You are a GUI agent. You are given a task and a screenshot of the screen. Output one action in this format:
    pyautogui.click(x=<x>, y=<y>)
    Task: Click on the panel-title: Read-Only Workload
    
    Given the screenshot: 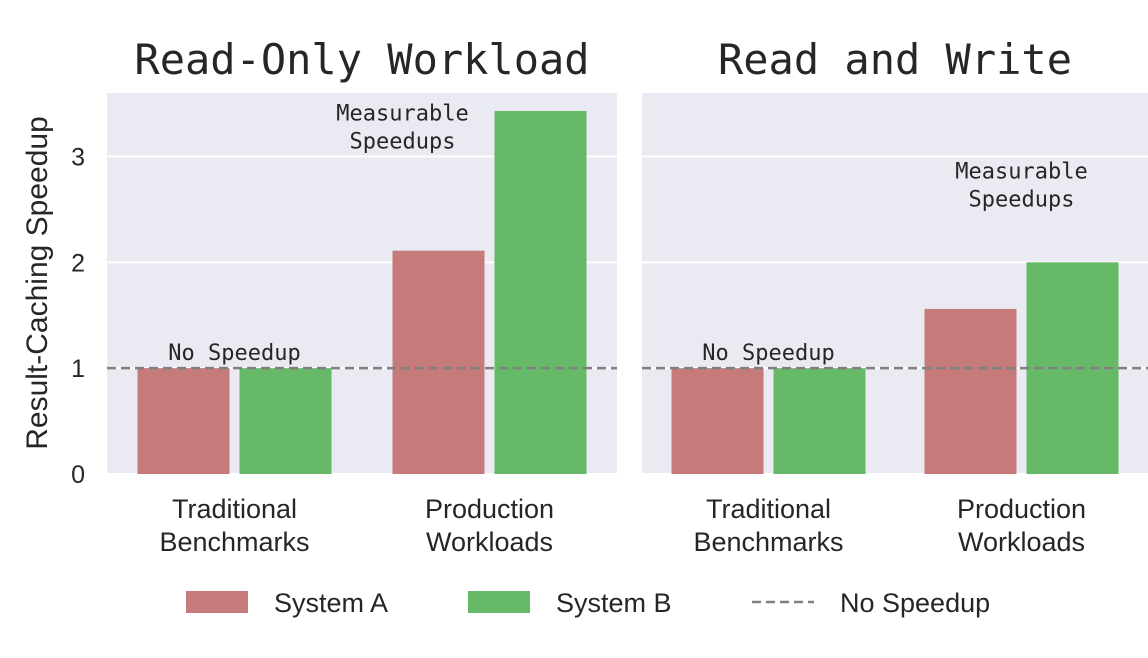 What is the action you would take?
    pyautogui.click(x=361, y=59)
    